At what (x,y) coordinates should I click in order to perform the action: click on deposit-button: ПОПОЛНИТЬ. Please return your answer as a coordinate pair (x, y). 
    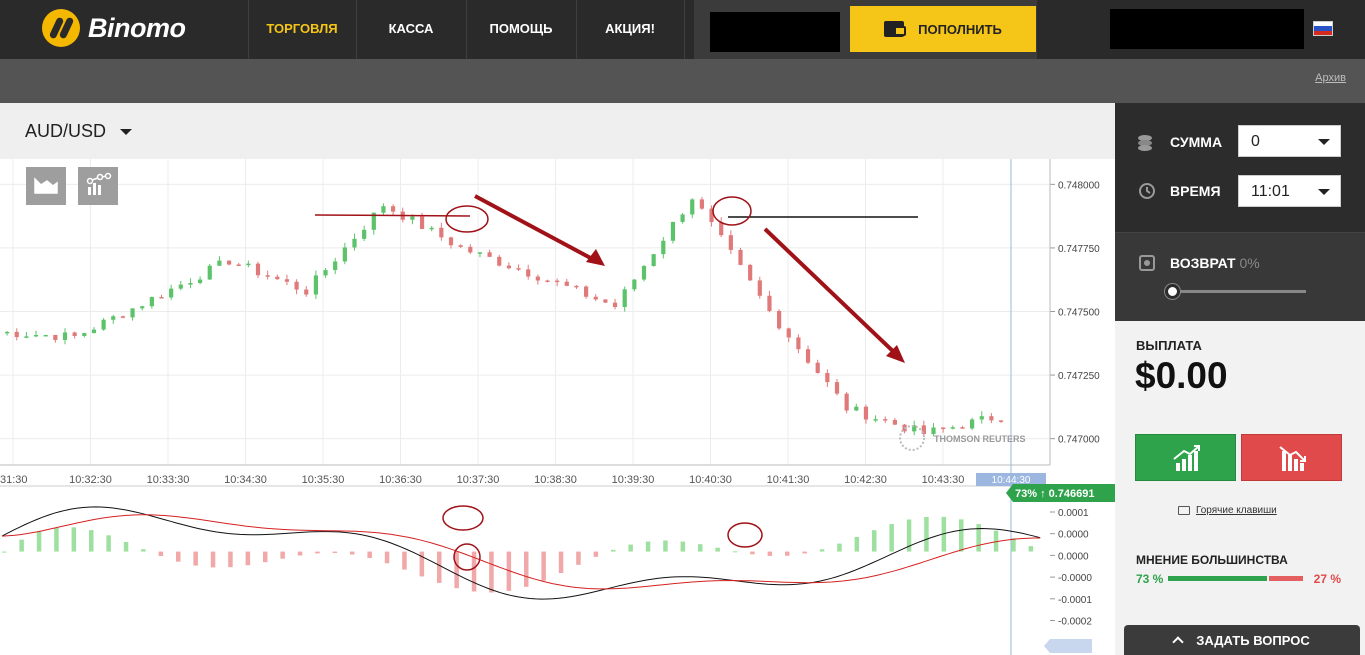
    Looking at the image, I should click on (943, 29).